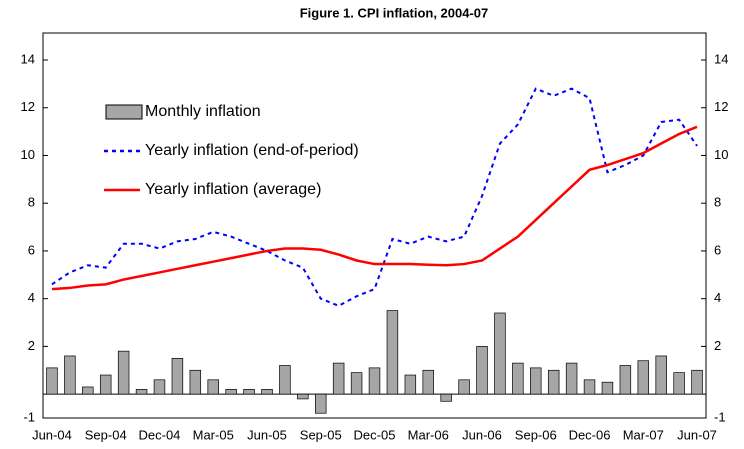 Image resolution: width=744 pixels, height=449 pixels. I want to click on y2-tick-label: 2, so click(717, 345).